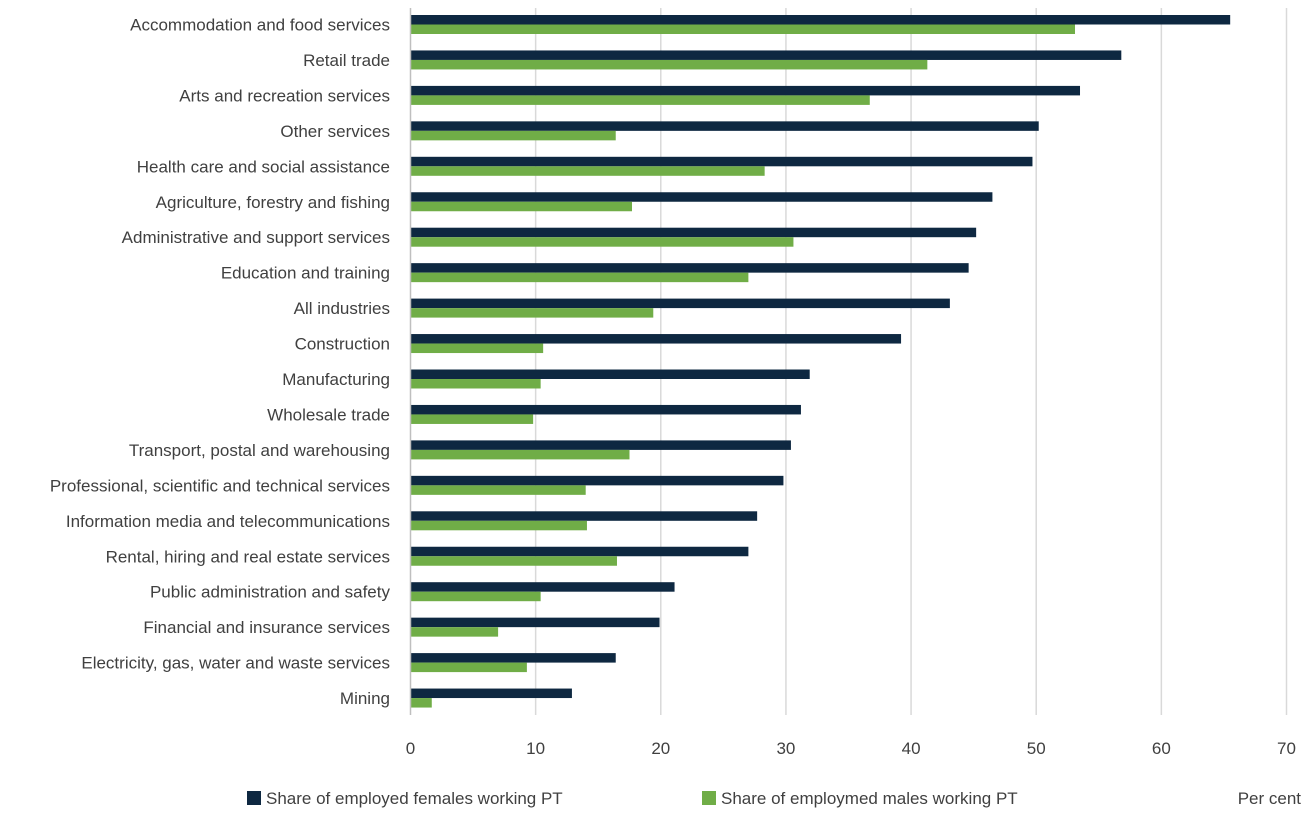  What do you see at coordinates (365, 698) in the screenshot?
I see `category-label: Mining` at bounding box center [365, 698].